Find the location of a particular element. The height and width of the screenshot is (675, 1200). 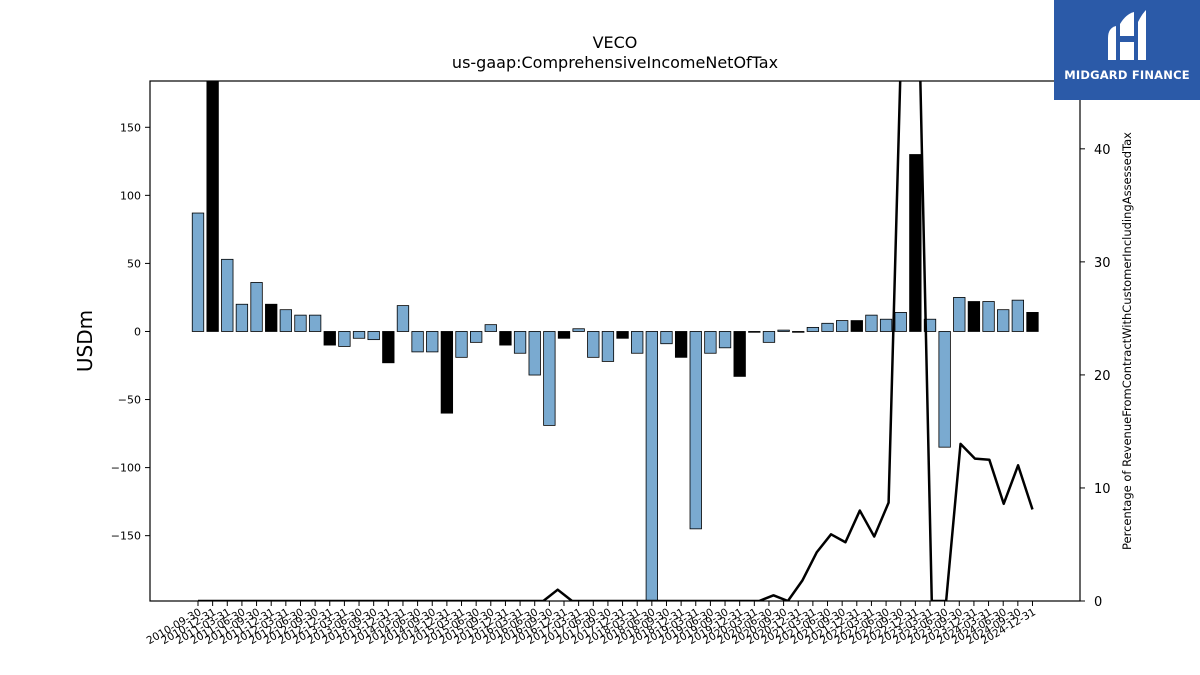

midgard-finance-logo: MIDGARD FINANCE is located at coordinates (1127, 50).